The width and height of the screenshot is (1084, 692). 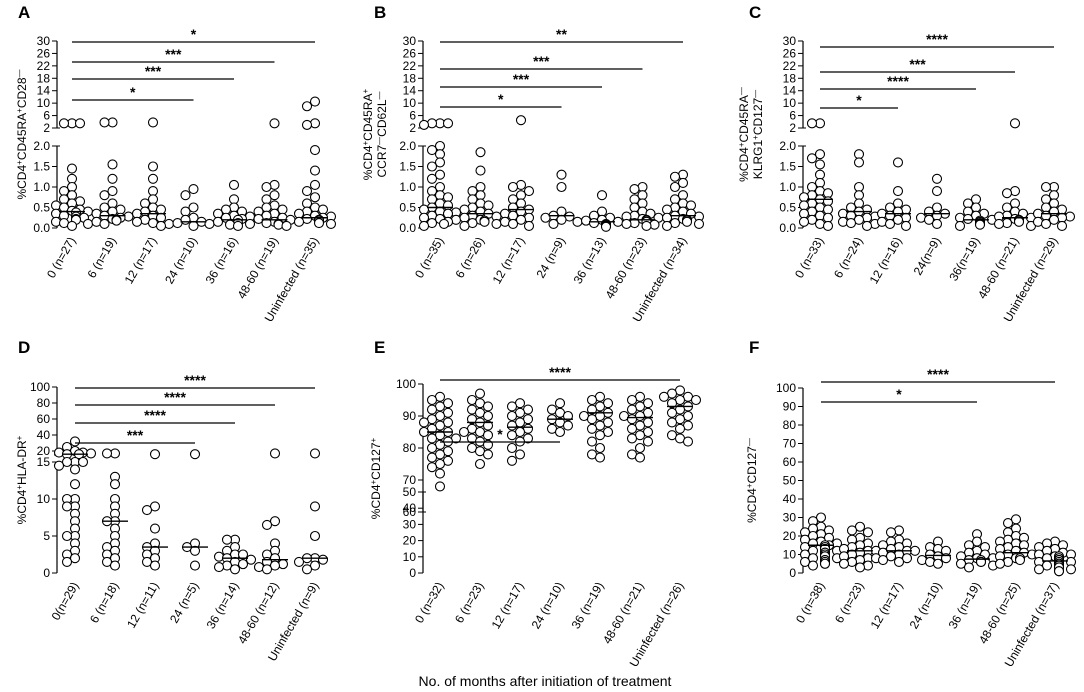 What do you see at coordinates (752, 480) in the screenshot?
I see `y-axis-label: %CD4+CD127—` at bounding box center [752, 480].